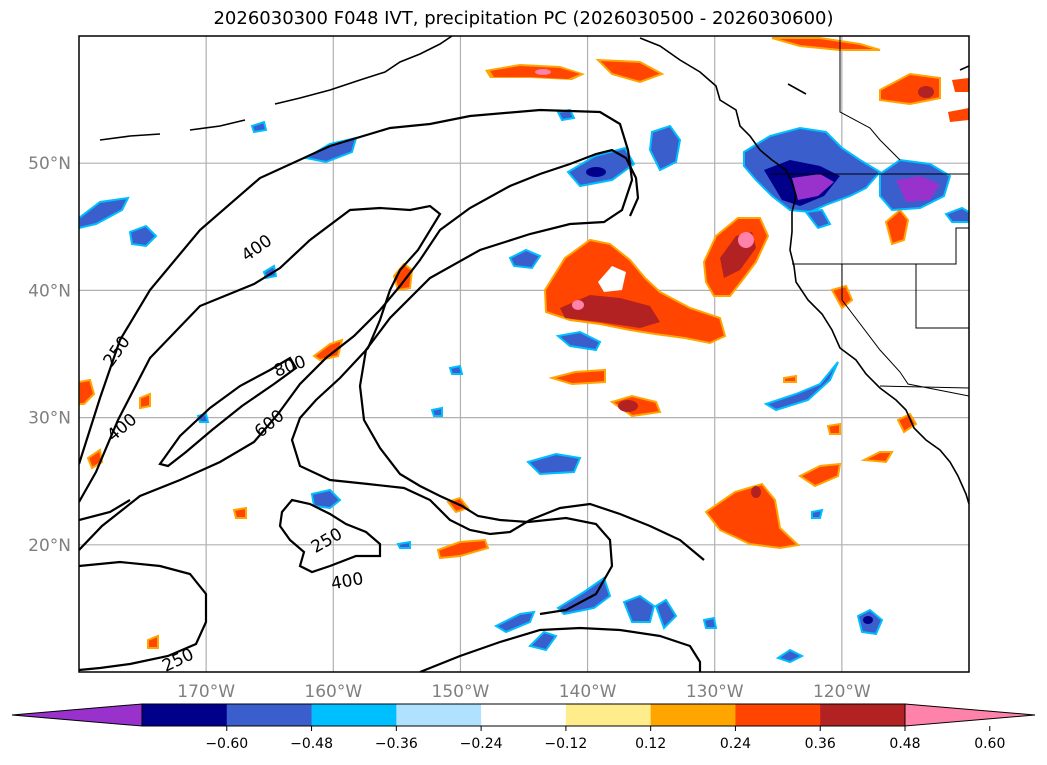  Describe the element at coordinates (105, 510) in the screenshot. I see `ivt-contour-400-sw` at that location.